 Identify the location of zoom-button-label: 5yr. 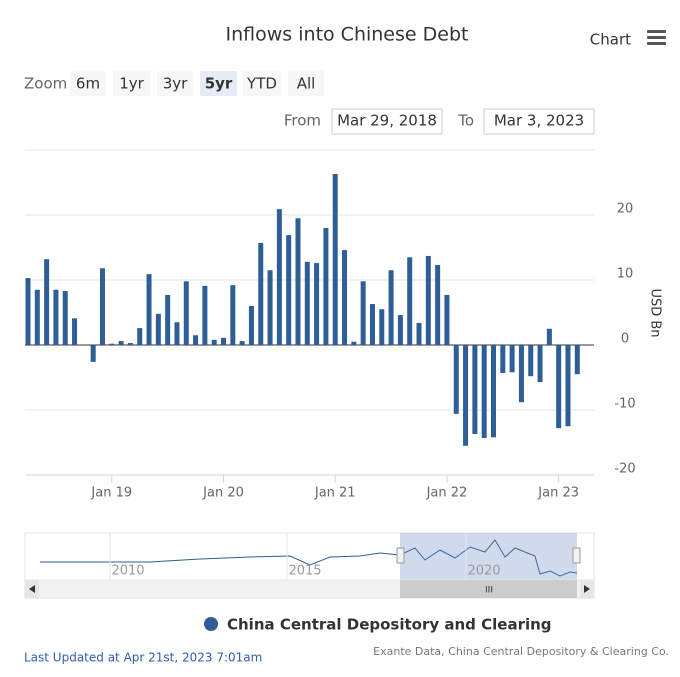
(219, 84).